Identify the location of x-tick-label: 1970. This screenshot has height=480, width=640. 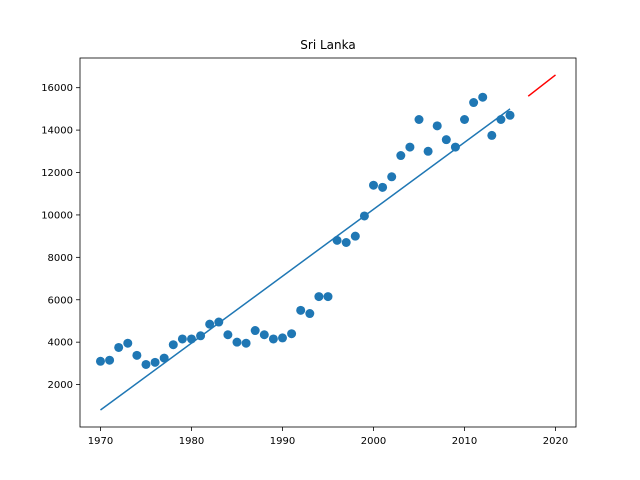
(100, 441).